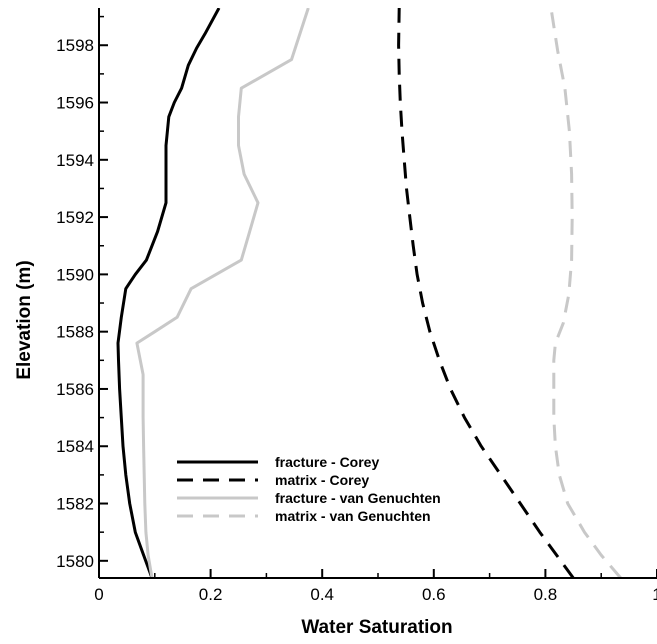 The height and width of the screenshot is (644, 657). What do you see at coordinates (353, 516) in the screenshot?
I see `legend-label-4: matrix - van Genuchten` at bounding box center [353, 516].